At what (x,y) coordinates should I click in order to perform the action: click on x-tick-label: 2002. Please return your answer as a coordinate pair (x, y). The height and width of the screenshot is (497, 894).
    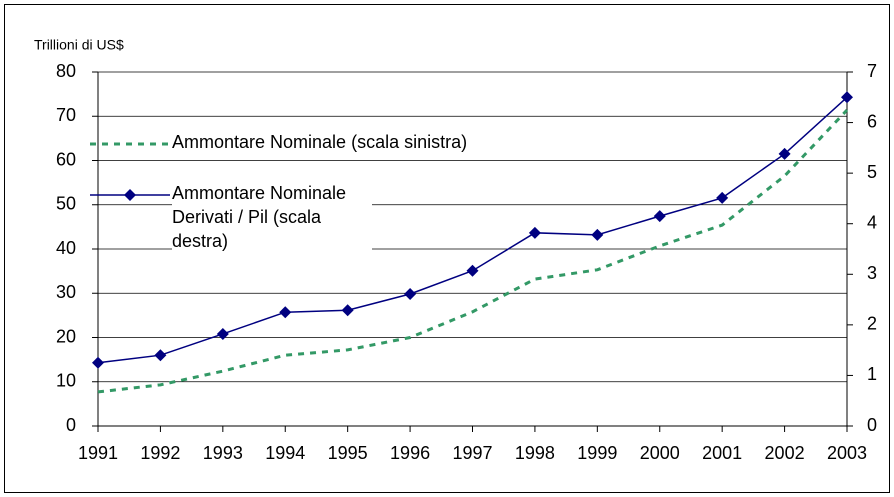
    Looking at the image, I should click on (785, 453).